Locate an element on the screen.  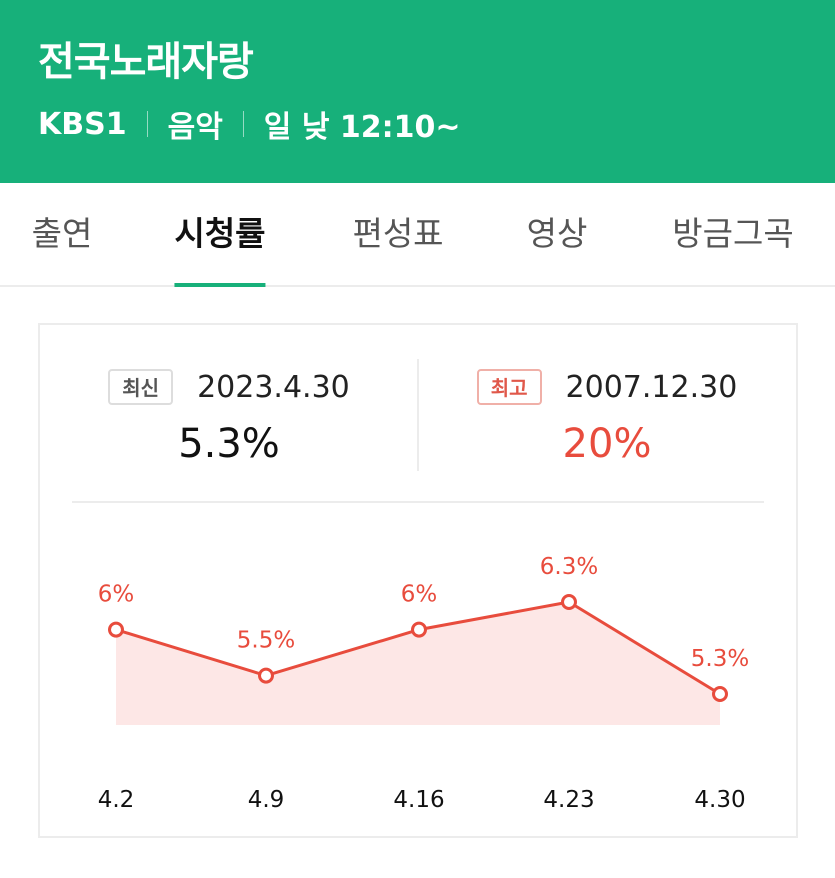
best-date: 2007.12.30 is located at coordinates (651, 387).